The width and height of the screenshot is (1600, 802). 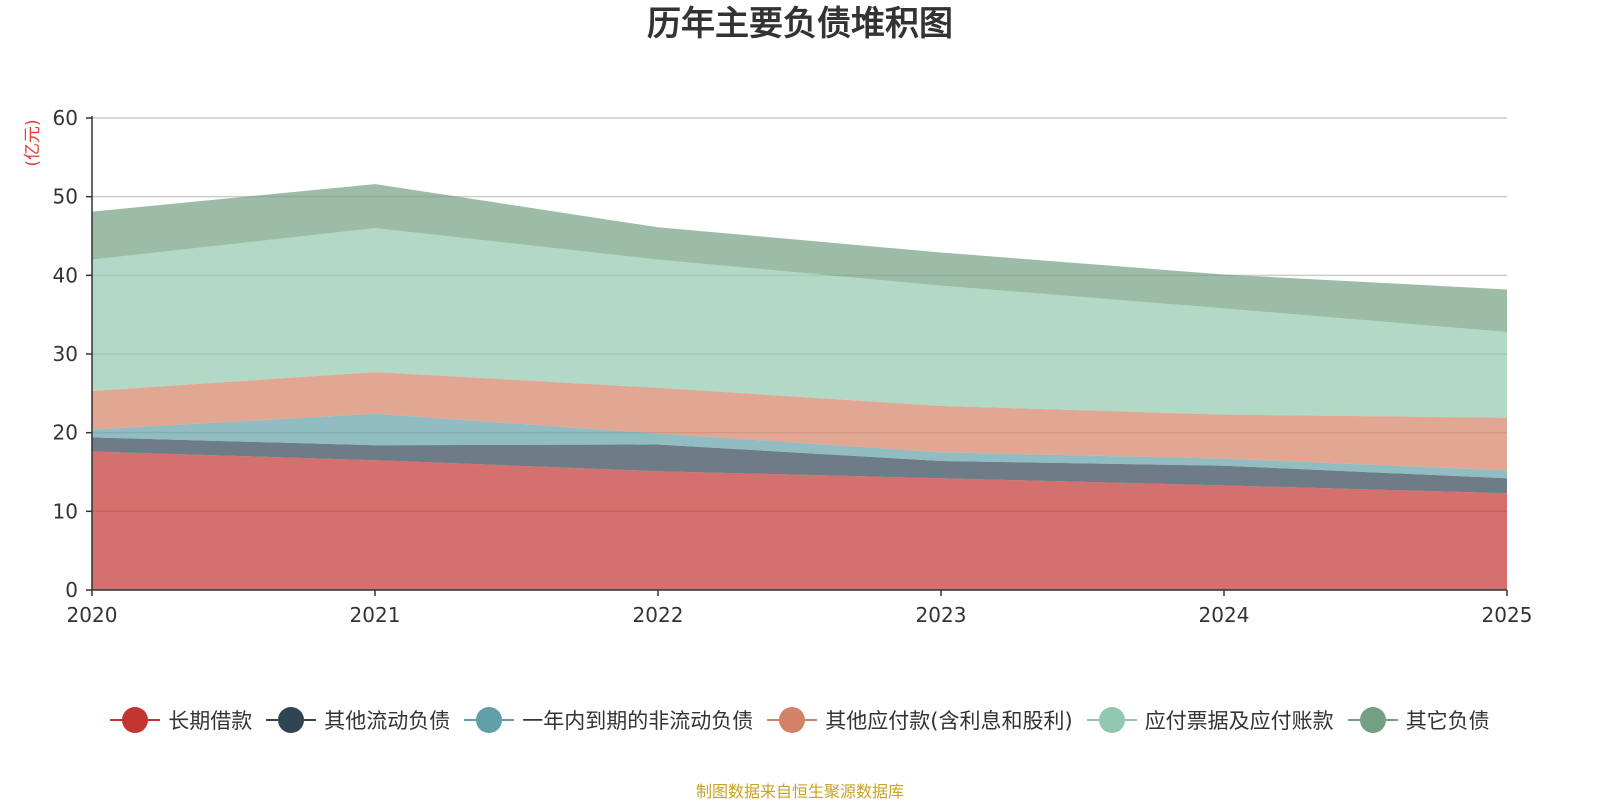 I want to click on legend-item: 其他流动负债, so click(x=358, y=720).